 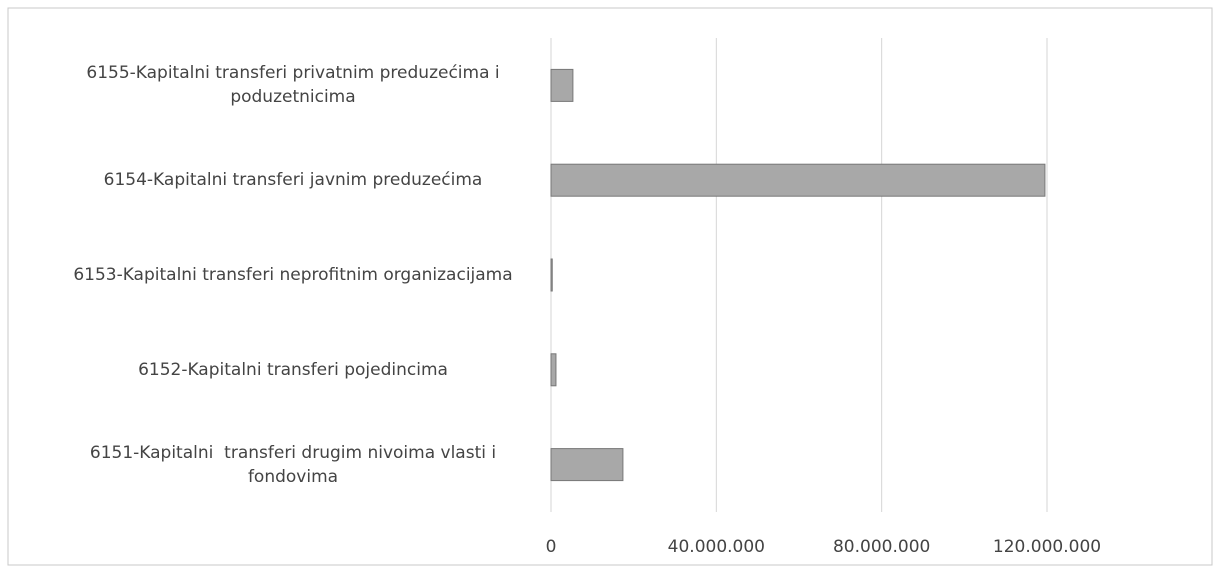 I want to click on x-tick-label: 40.000.000, so click(x=716, y=547).